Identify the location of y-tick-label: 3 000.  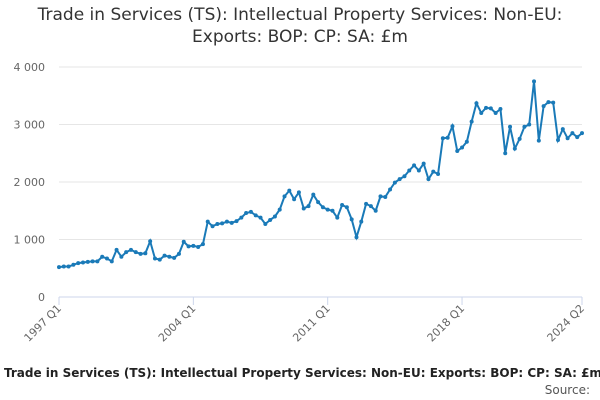
(30, 125).